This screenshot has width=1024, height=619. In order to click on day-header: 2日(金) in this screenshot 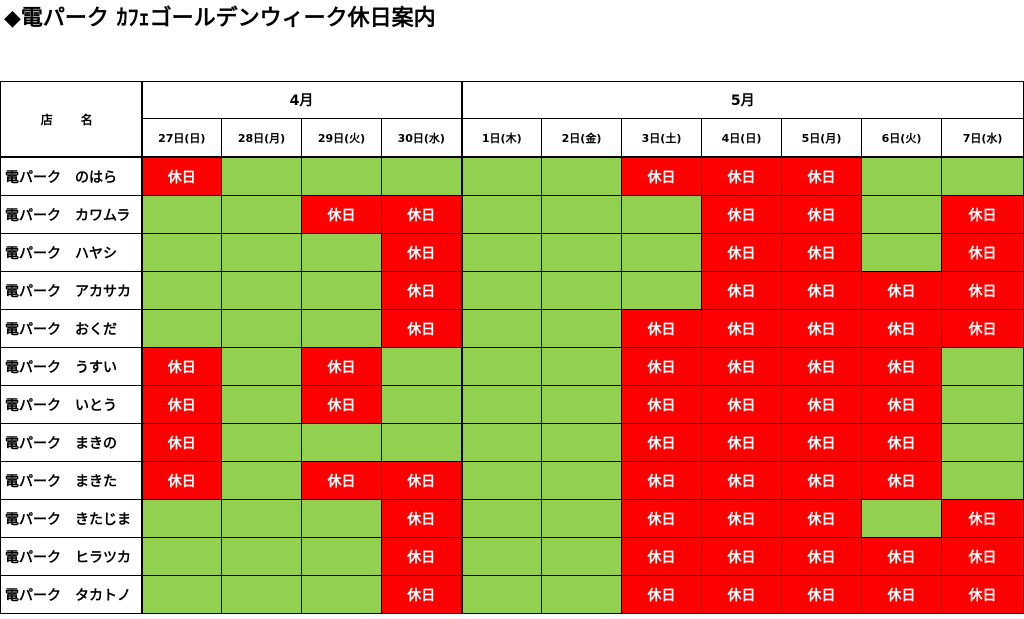, I will do `click(581, 138)`.